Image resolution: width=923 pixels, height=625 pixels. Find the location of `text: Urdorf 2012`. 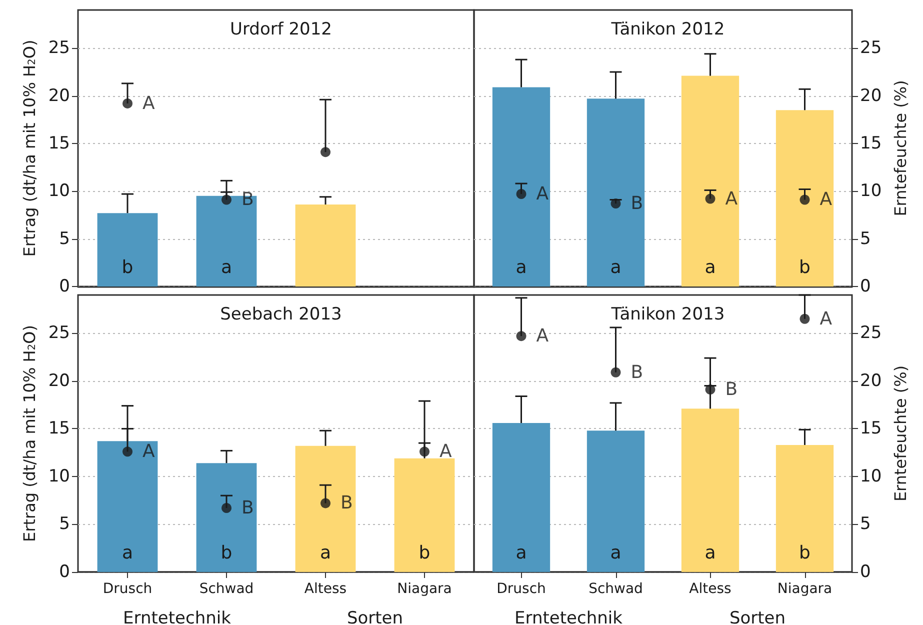

text: Urdorf 2012 is located at coordinates (281, 30).